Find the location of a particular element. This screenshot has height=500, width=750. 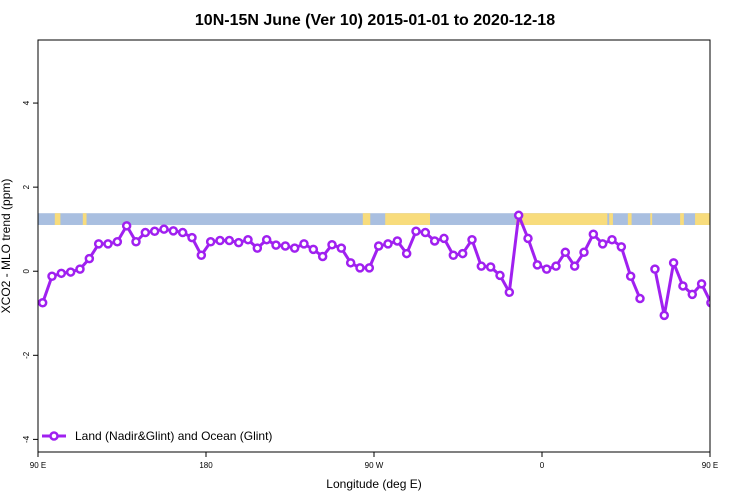

ocean-band is located at coordinates (374, 219).